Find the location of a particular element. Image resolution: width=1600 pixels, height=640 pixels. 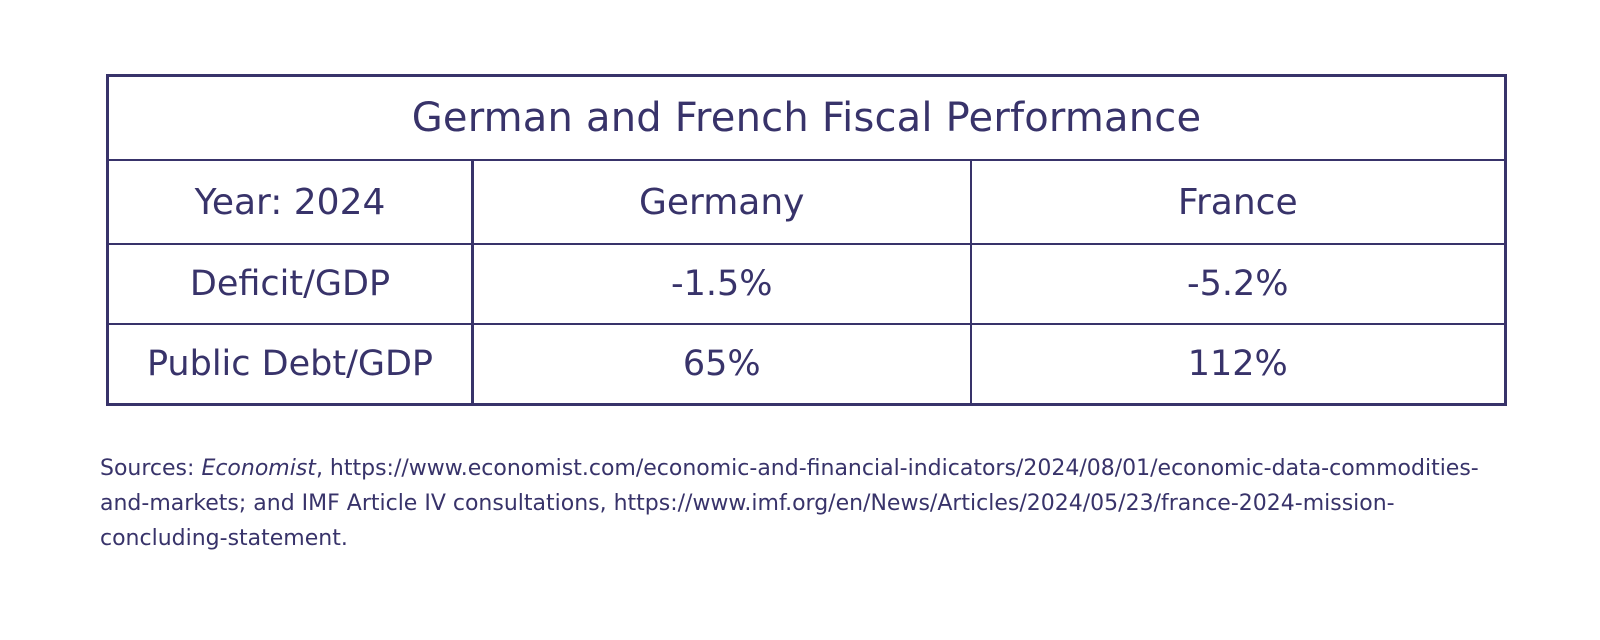

header-year: Year: 2024 is located at coordinates (290, 202).